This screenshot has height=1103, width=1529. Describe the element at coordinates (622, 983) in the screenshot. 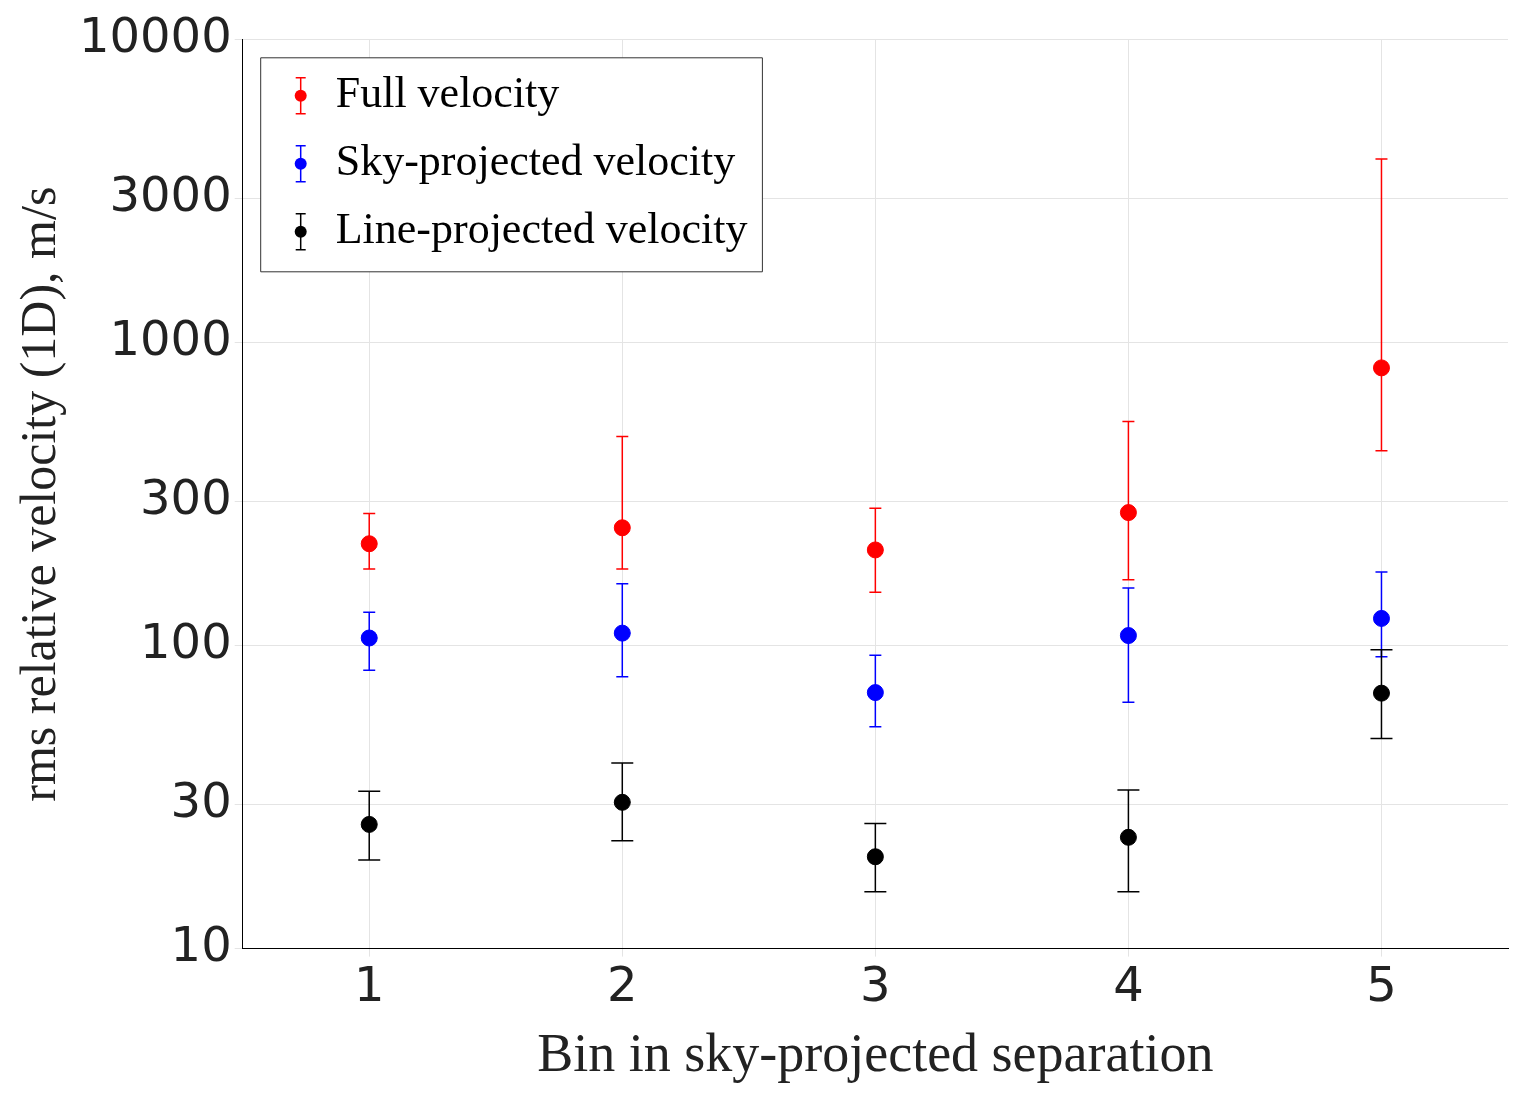

I see `x-tick-label: 2` at that location.